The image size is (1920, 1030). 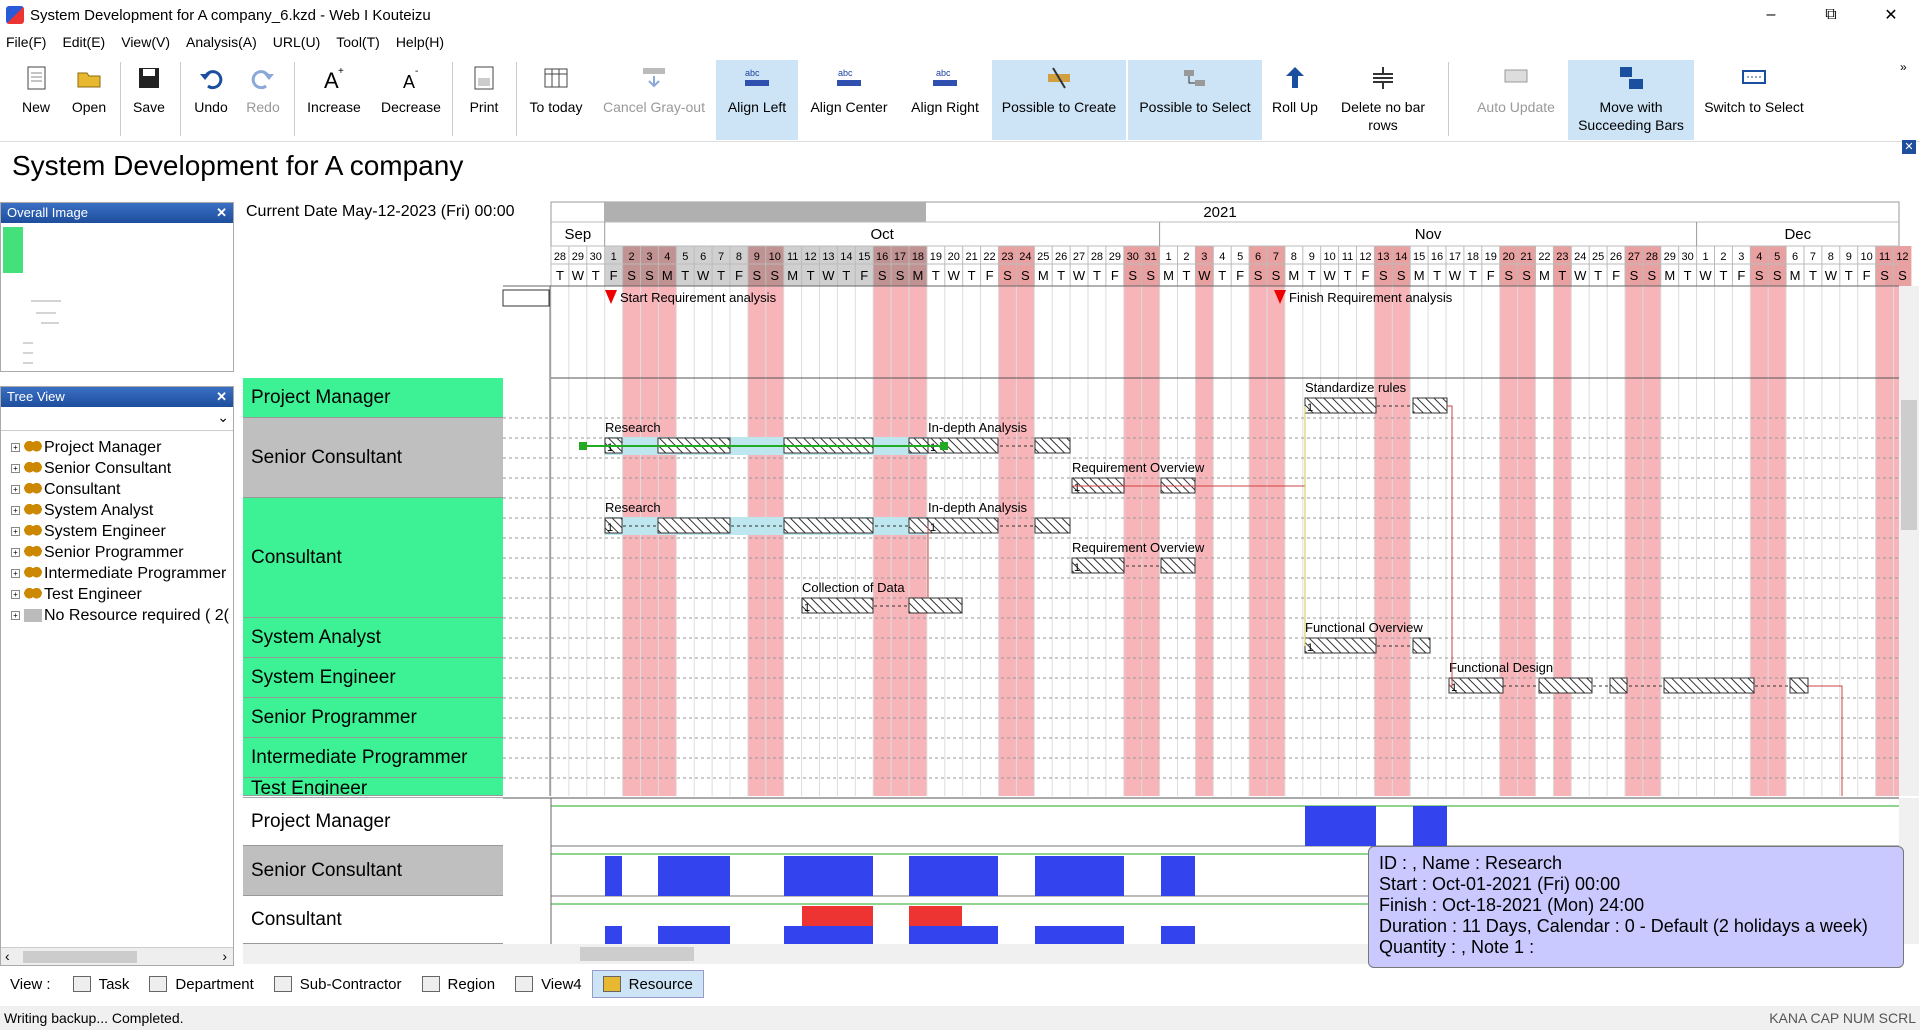 What do you see at coordinates (263, 100) in the screenshot?
I see `redo-button: Redo` at bounding box center [263, 100].